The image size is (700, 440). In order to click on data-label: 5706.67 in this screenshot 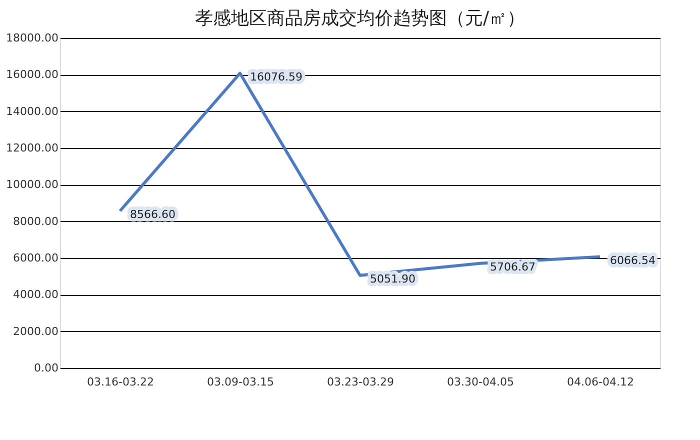, I will do `click(513, 267)`.